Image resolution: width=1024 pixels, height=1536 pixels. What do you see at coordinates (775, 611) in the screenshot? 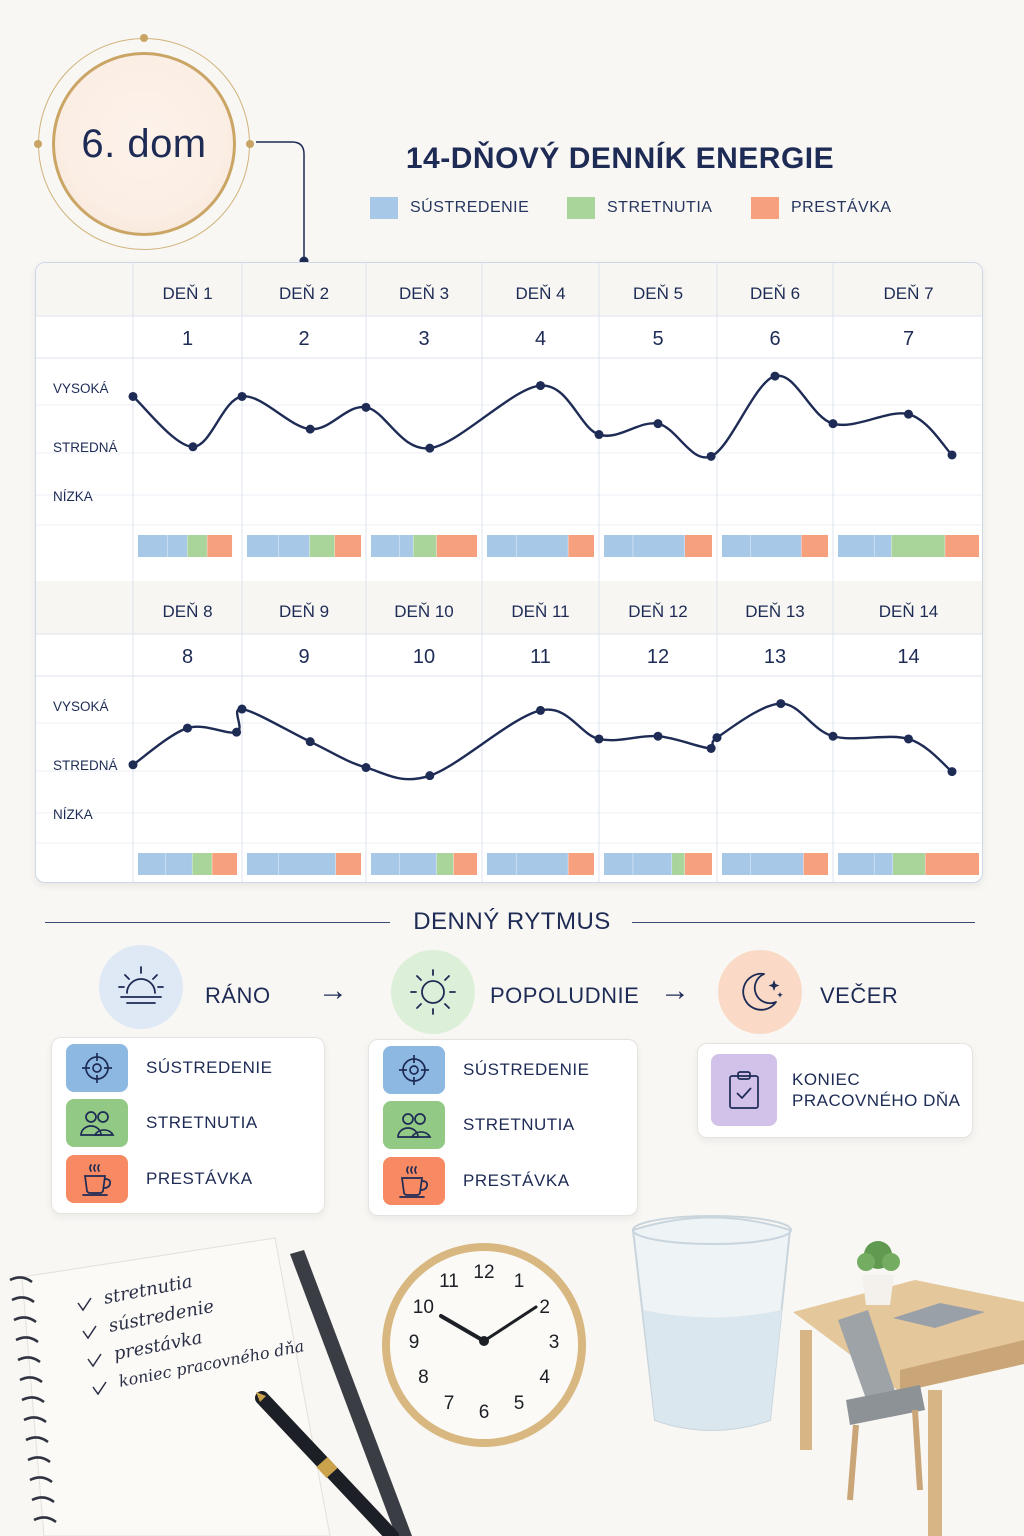
I see `day-label: DEŇ 13` at bounding box center [775, 611].